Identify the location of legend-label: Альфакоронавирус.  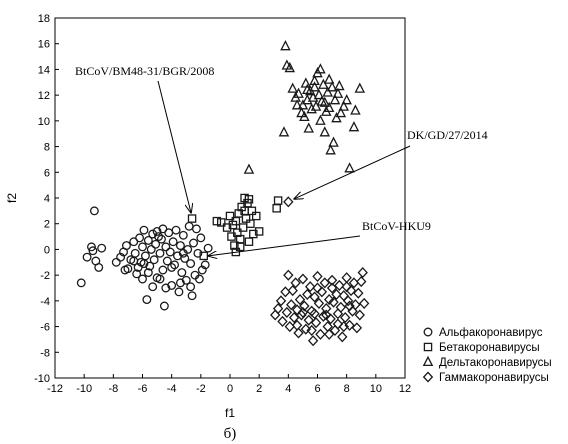
(491, 333).